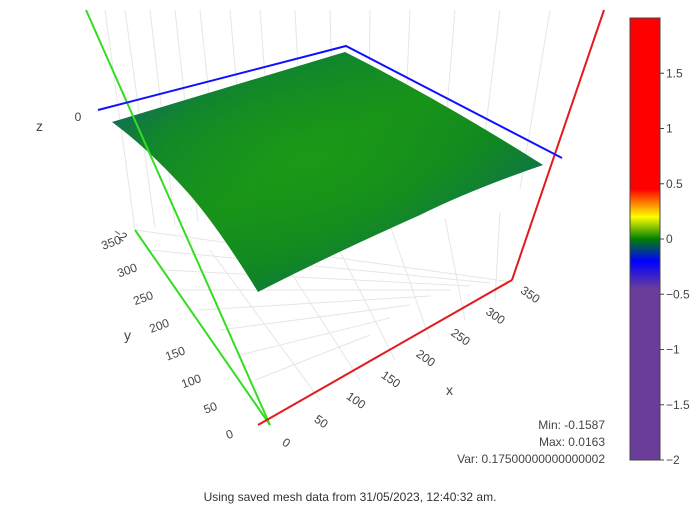 The height and width of the screenshot is (510, 700). I want to click on y-tick-label: 150, so click(175, 353).